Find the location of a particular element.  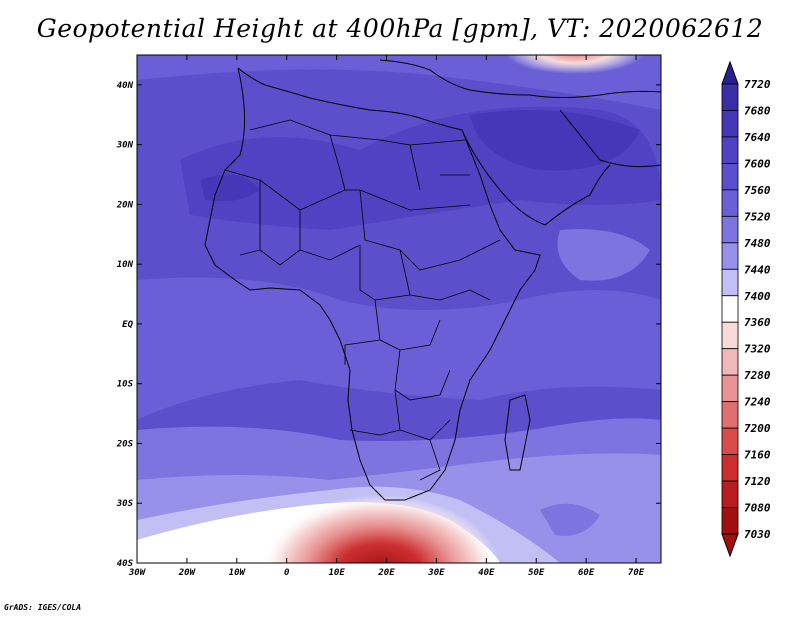

lat-tick-label: 10N is located at coordinates (125, 265).